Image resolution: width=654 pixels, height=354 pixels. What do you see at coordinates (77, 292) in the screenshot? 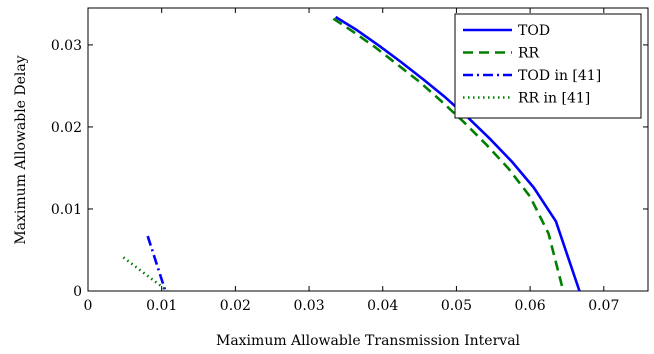
I see `y-tick-label: 0` at bounding box center [77, 292].